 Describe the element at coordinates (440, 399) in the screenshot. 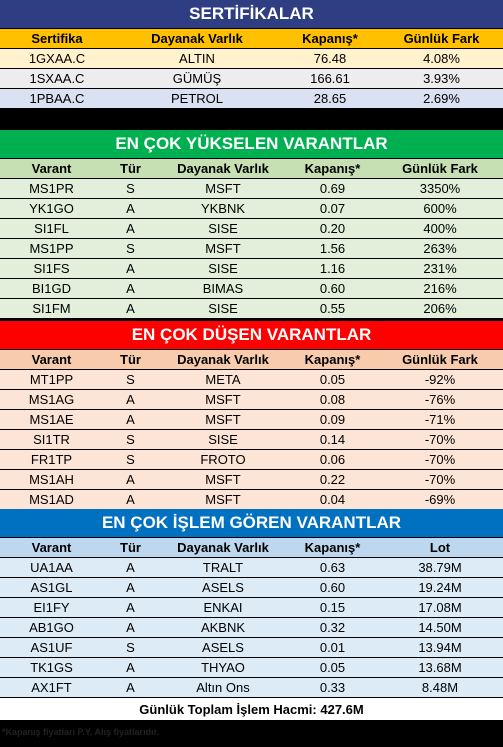

I see `cell-value: -76%` at that location.